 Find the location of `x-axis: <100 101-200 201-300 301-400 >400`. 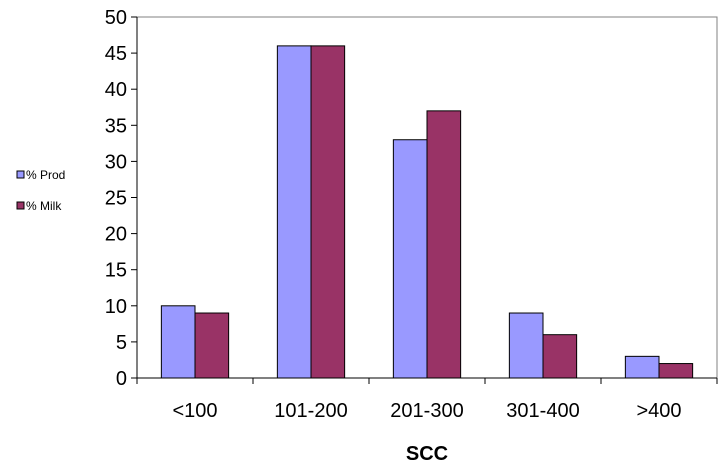

x-axis: <100 101-200 201-300 301-400 >400 is located at coordinates (427, 399).